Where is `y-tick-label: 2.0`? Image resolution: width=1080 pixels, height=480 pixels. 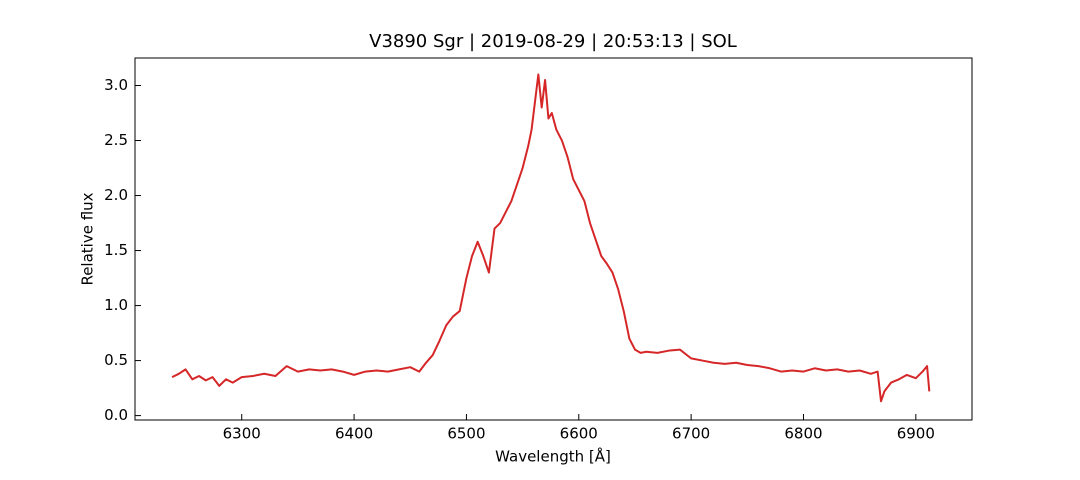
y-tick-label: 2.0 is located at coordinates (116, 195).